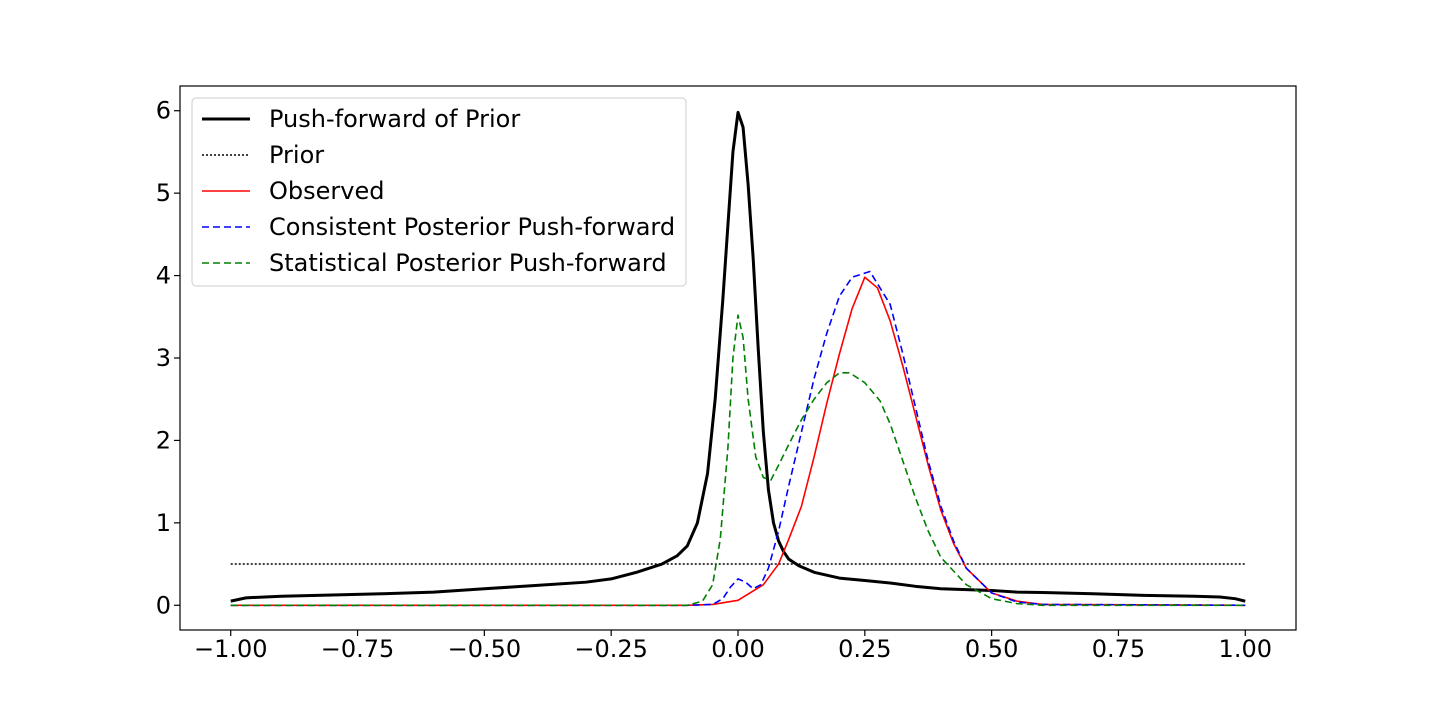  I want to click on y-tick-label: 4, so click(163, 276).